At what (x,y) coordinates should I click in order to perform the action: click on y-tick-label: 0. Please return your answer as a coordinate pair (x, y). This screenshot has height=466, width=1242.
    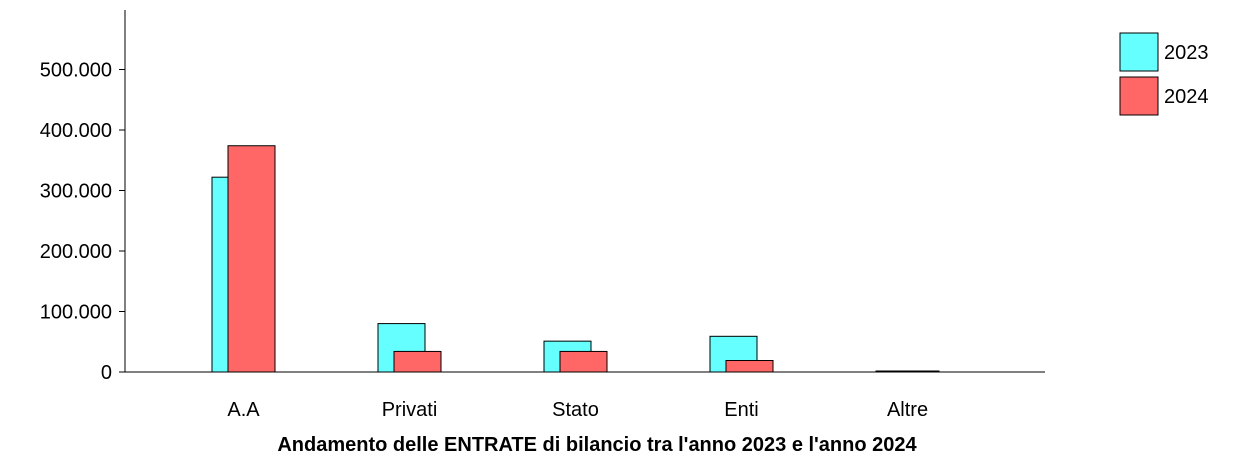
    Looking at the image, I should click on (106, 373).